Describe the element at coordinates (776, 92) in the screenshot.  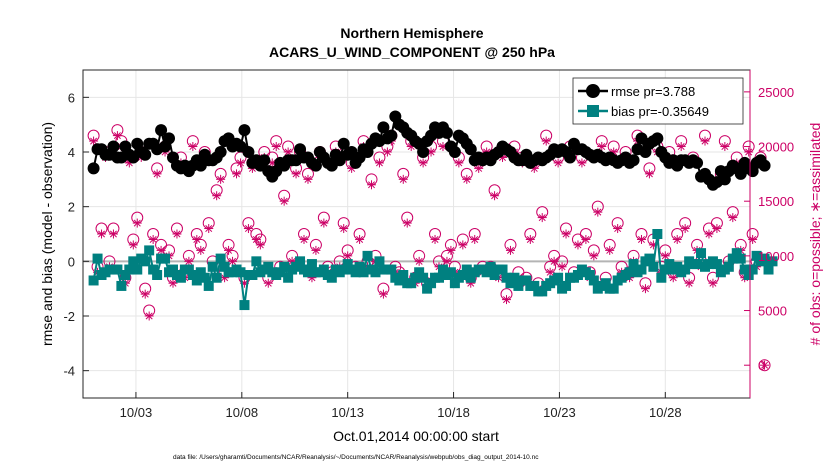
I see `y-right-tick-label: 25000` at that location.